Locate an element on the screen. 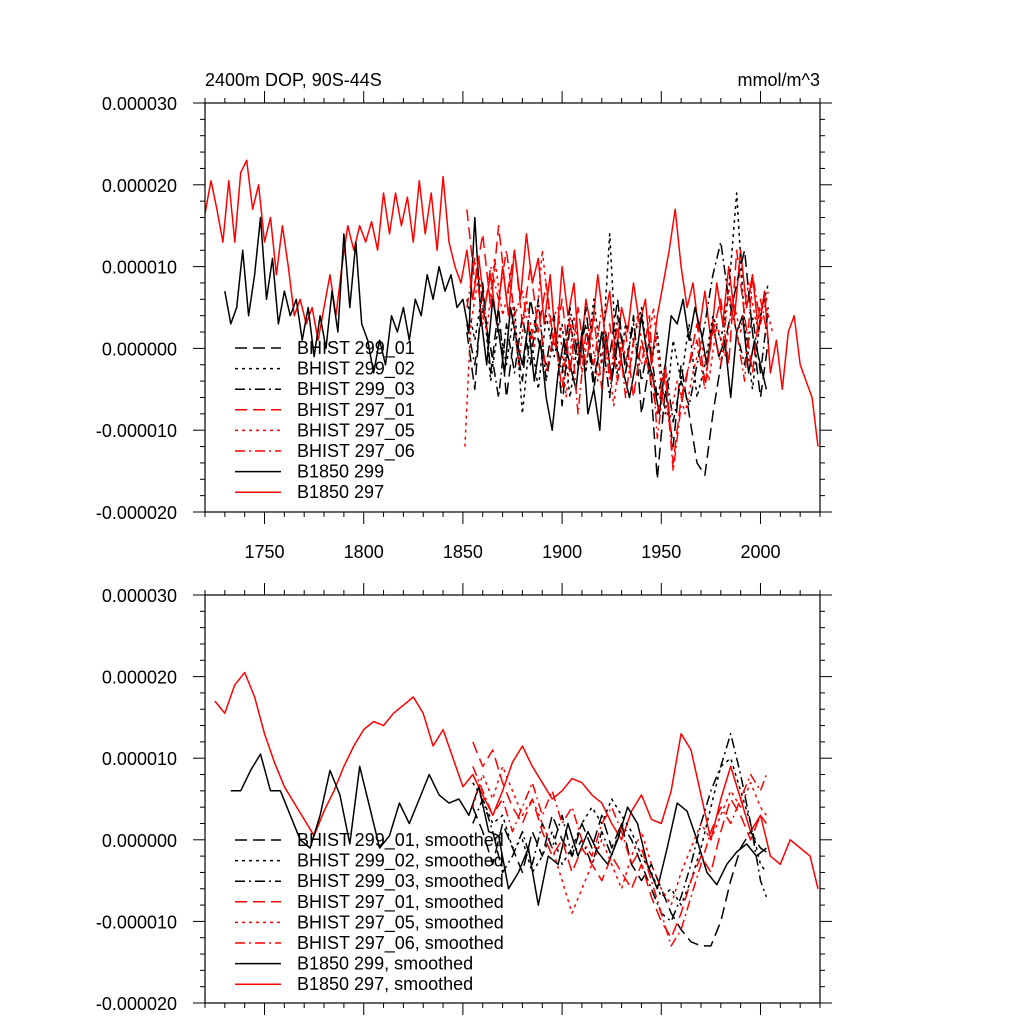  series-line-bhist-299-02-smoothed is located at coordinates (620, 831).